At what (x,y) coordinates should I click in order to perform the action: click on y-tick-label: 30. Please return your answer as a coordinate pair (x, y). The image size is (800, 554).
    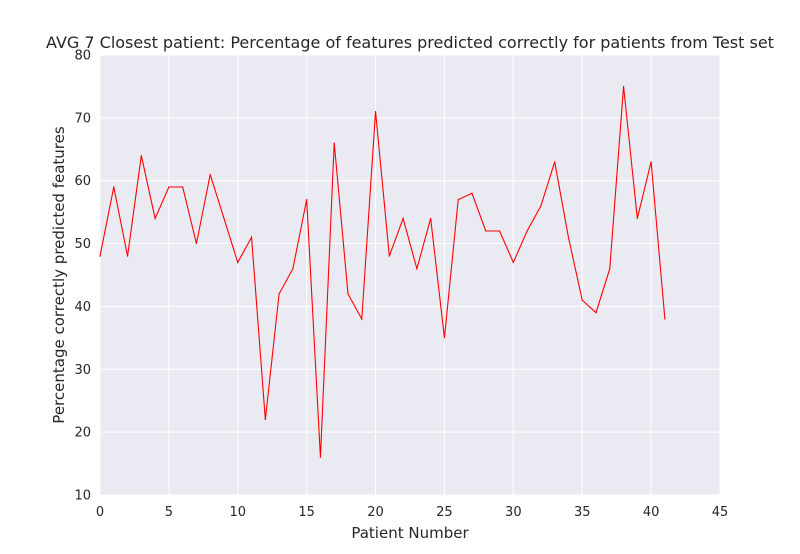
    Looking at the image, I should click on (82, 370).